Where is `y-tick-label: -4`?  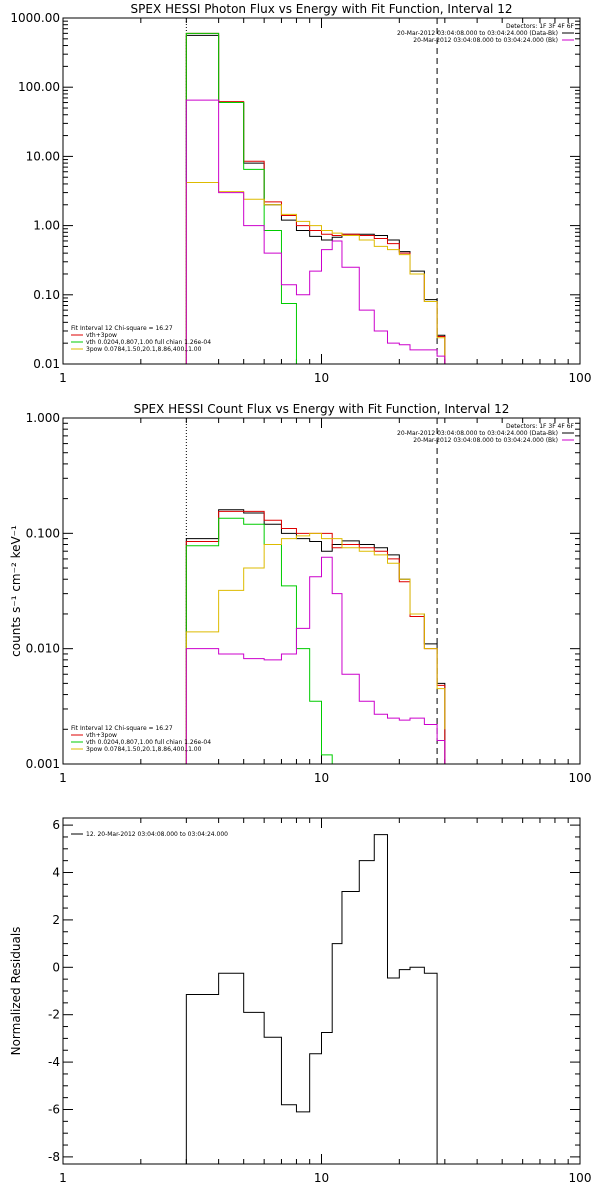 y-tick-label: -4 is located at coordinates (54, 1062).